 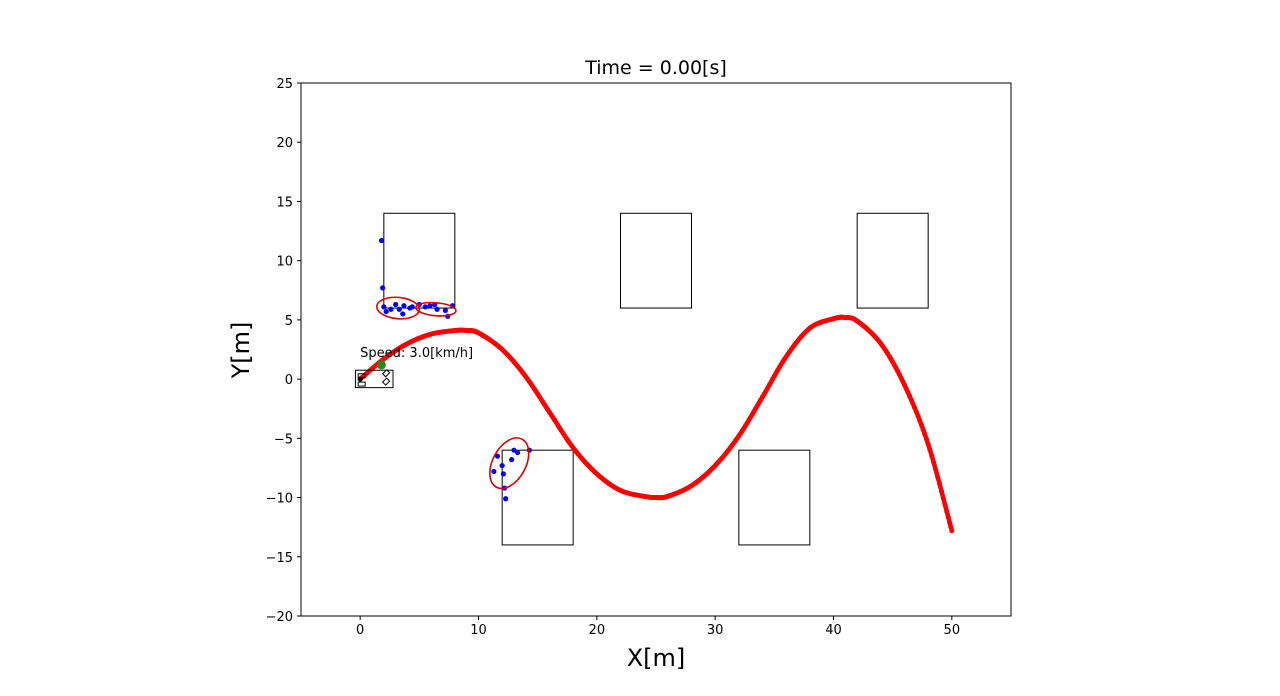 What do you see at coordinates (289, 321) in the screenshot?
I see `y-tick-label-5: 5` at bounding box center [289, 321].